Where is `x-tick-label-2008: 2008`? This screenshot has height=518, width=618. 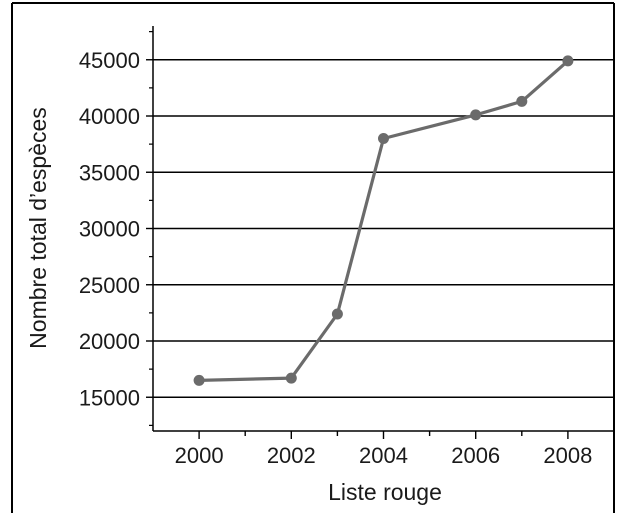 x-tick-label-2008: 2008 is located at coordinates (567, 455).